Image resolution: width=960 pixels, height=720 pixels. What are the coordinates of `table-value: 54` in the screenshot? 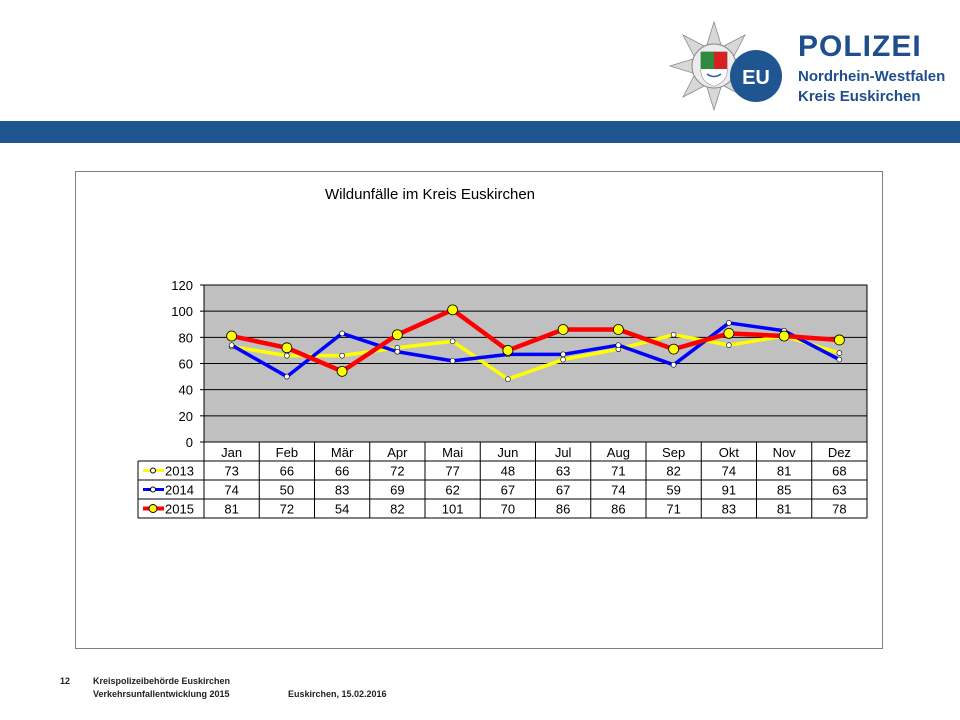 It's located at (342, 509).